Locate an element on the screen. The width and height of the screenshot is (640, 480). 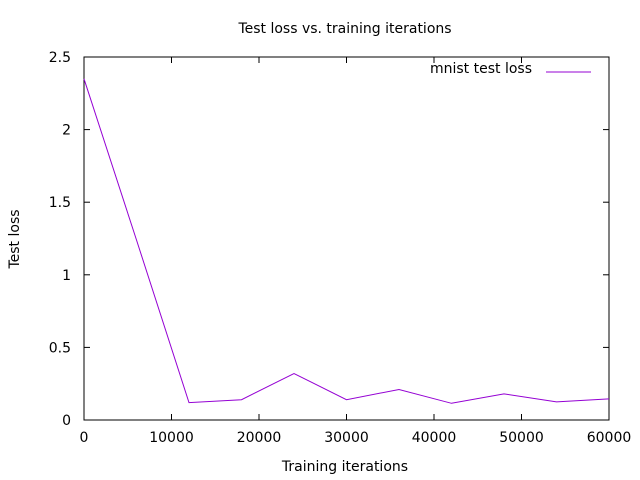
x-tick-label: 20000 is located at coordinates (259, 438).